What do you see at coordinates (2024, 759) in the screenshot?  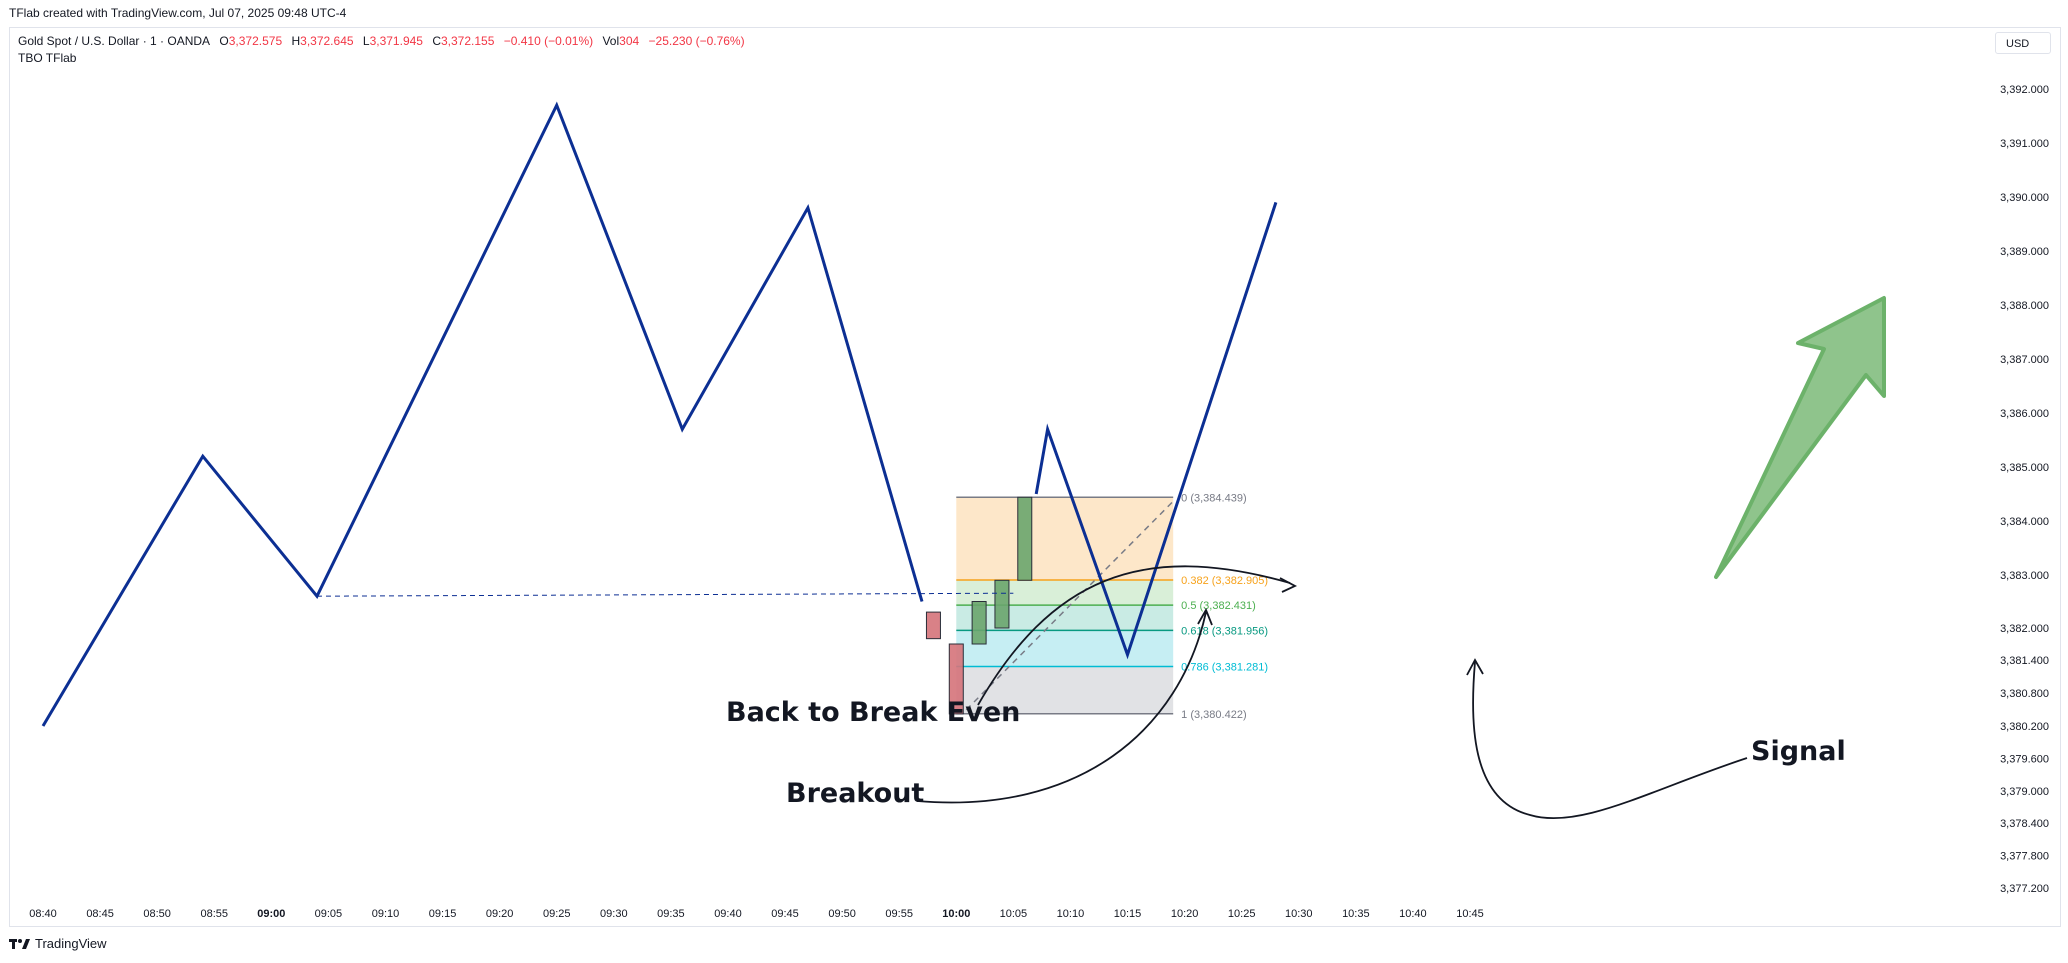 I see `y-tick-label: 3,379.600` at bounding box center [2024, 759].